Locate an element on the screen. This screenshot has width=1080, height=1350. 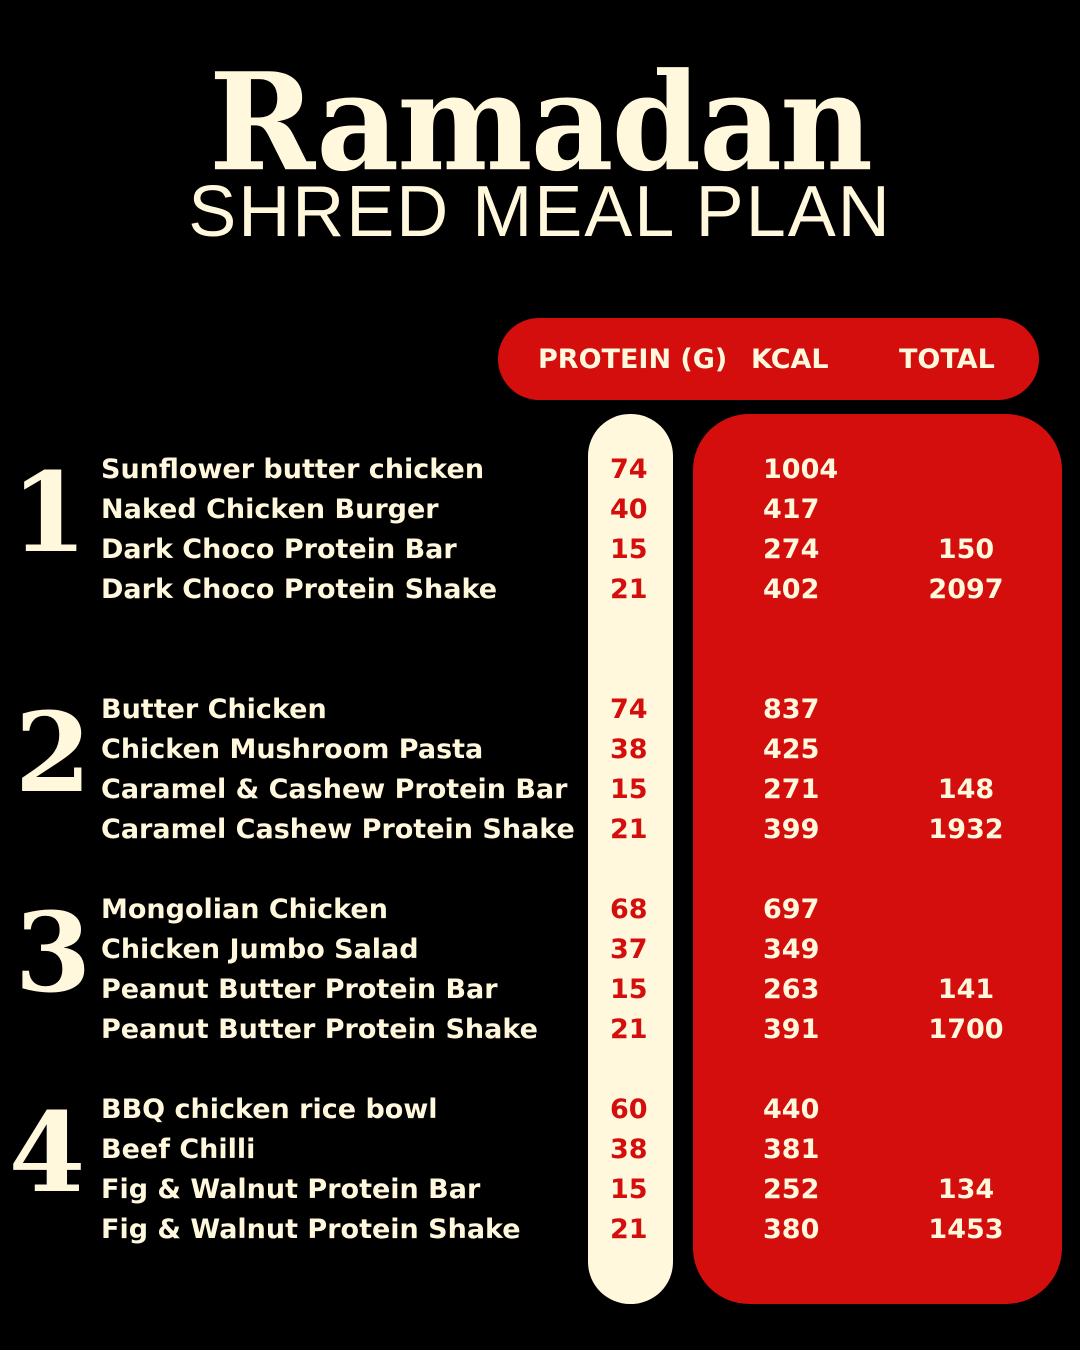
page-subtitle: SHRED MEAL PLAN is located at coordinates (540, 212).